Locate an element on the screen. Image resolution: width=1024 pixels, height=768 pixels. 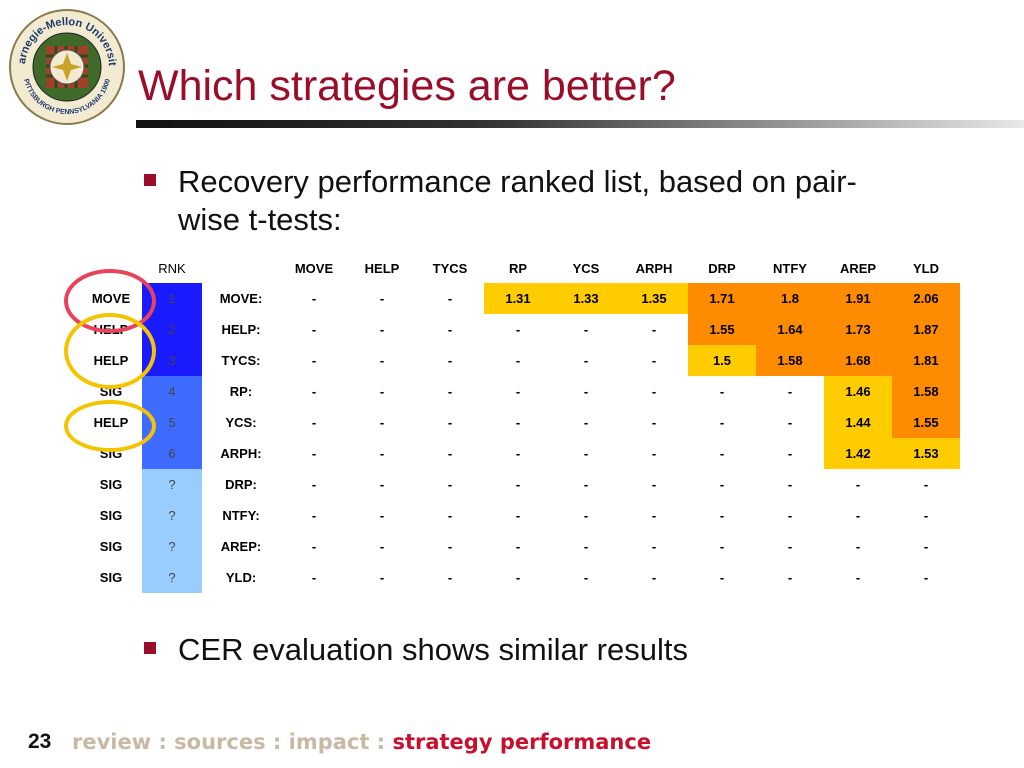
value-cell: 1.53 is located at coordinates (926, 453).